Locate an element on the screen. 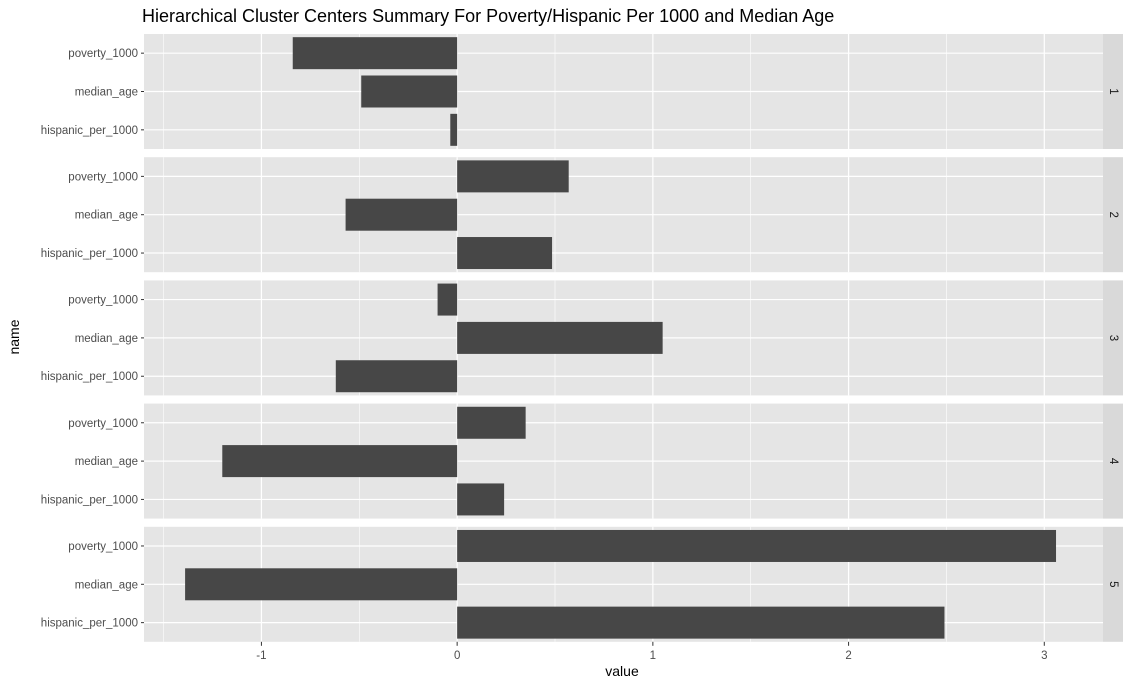 This screenshot has width=1136, height=687. facet-strip-label: 4 is located at coordinates (1113, 461).